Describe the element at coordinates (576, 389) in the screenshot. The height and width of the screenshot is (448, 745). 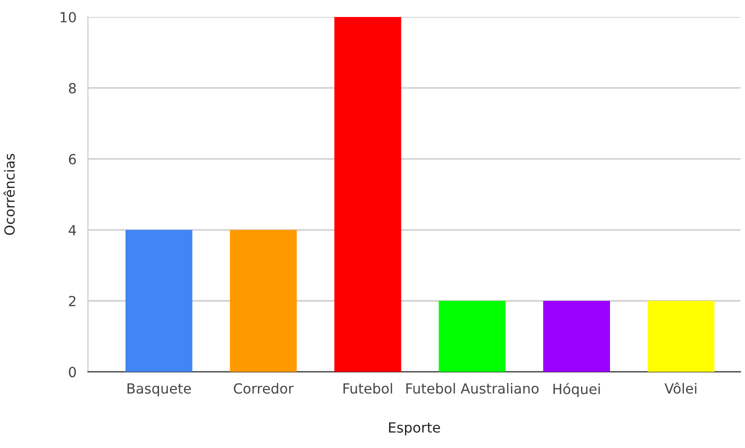
I see `x-tick-label: Hóquei` at that location.